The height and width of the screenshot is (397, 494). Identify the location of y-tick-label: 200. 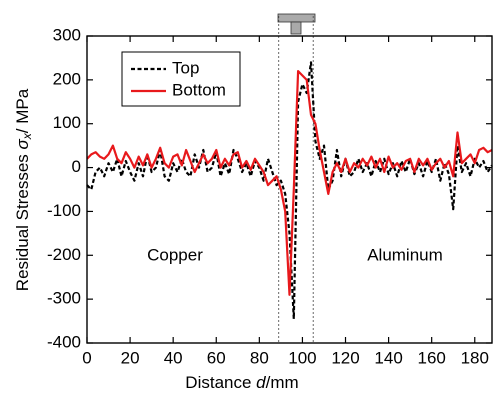
(67, 78).